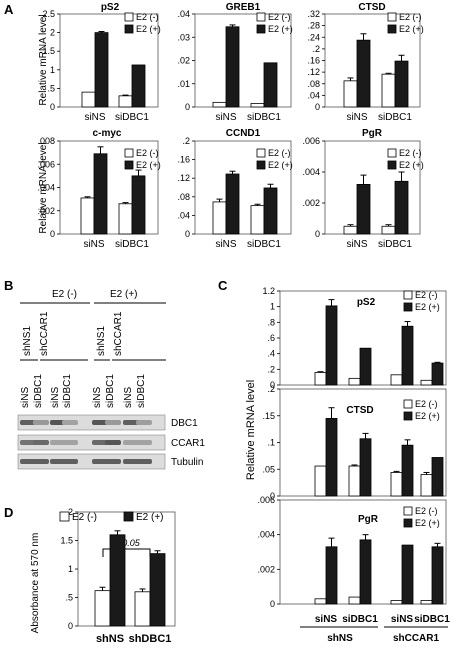 This screenshot has width=474, height=662. Describe the element at coordinates (118, 333) in the screenshot. I see `sh-label: shCCAR1` at that location.